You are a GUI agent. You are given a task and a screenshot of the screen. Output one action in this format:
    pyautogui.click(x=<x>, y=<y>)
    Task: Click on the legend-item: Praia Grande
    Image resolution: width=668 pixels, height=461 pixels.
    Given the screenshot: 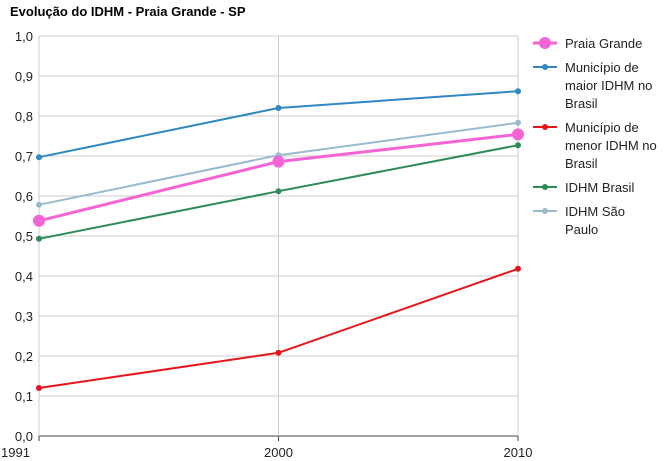 What is the action you would take?
    pyautogui.click(x=587, y=43)
    